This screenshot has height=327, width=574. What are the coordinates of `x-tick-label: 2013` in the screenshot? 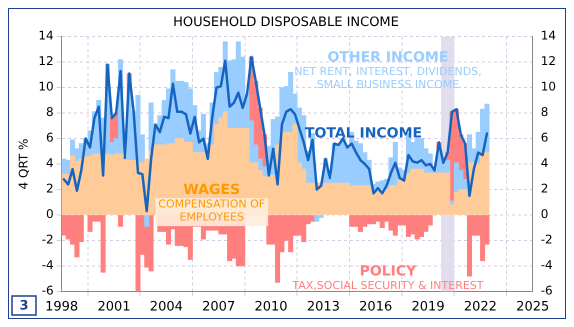 It's located at (323, 307).